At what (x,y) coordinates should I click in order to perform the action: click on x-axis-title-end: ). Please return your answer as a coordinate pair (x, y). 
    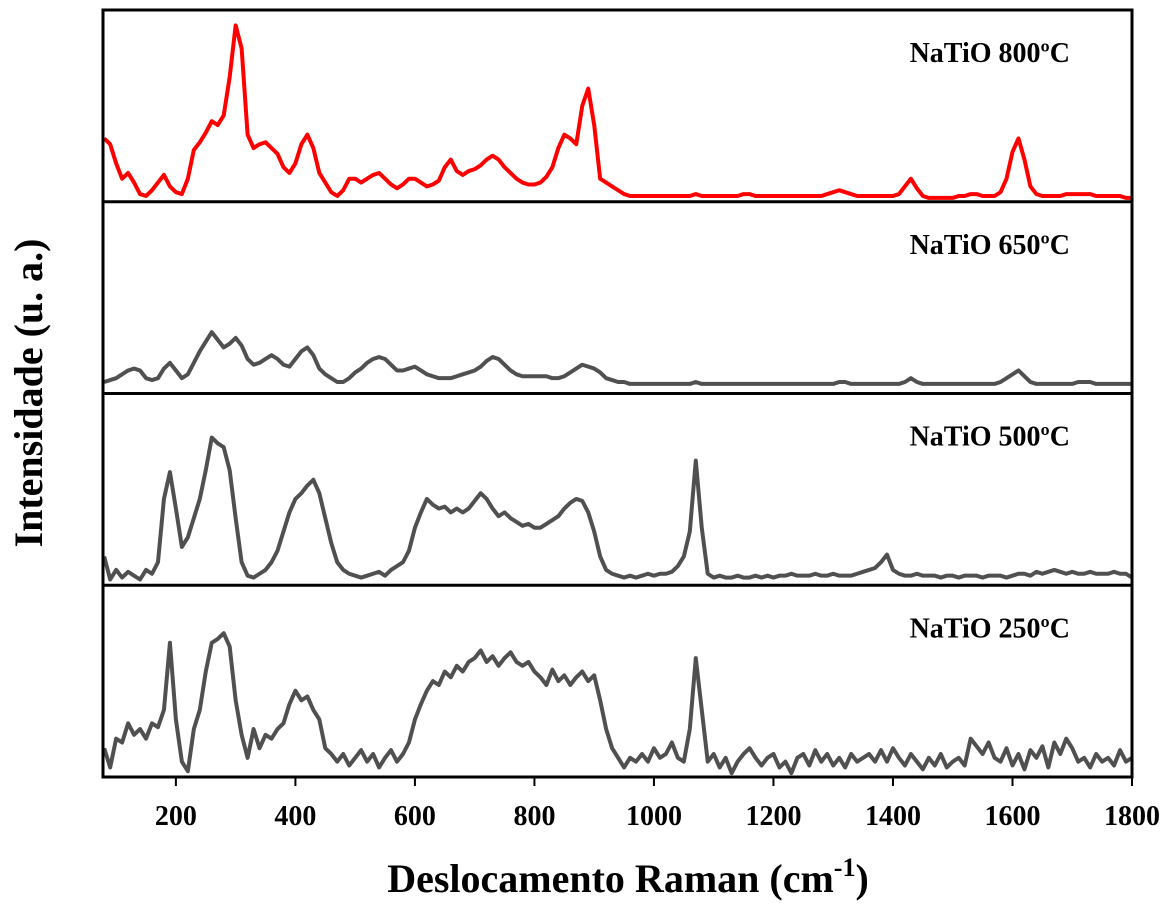
    Looking at the image, I should click on (861, 878).